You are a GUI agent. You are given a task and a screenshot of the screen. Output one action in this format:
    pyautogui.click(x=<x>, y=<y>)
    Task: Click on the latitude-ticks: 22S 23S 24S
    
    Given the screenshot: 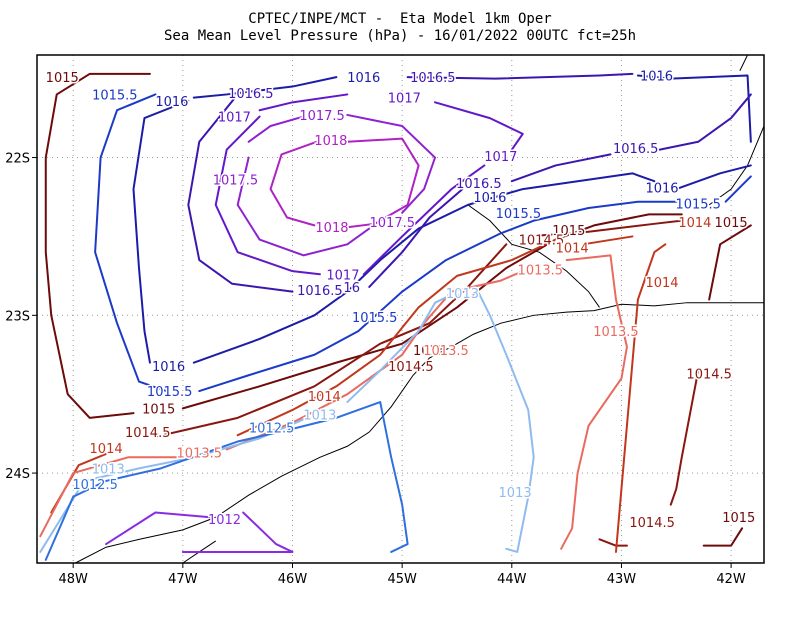 What is the action you would take?
    pyautogui.click(x=21, y=317)
    